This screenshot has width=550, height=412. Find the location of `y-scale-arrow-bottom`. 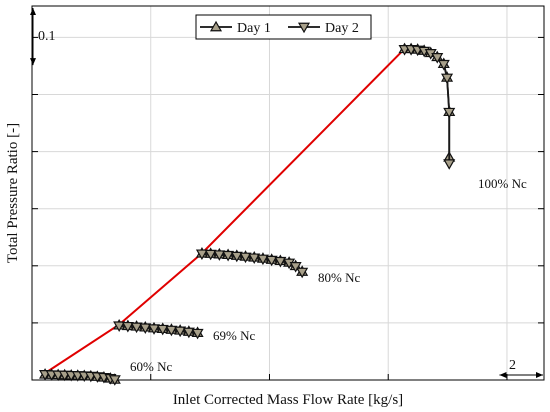

y-scale-arrow-bottom is located at coordinates (33, 62).